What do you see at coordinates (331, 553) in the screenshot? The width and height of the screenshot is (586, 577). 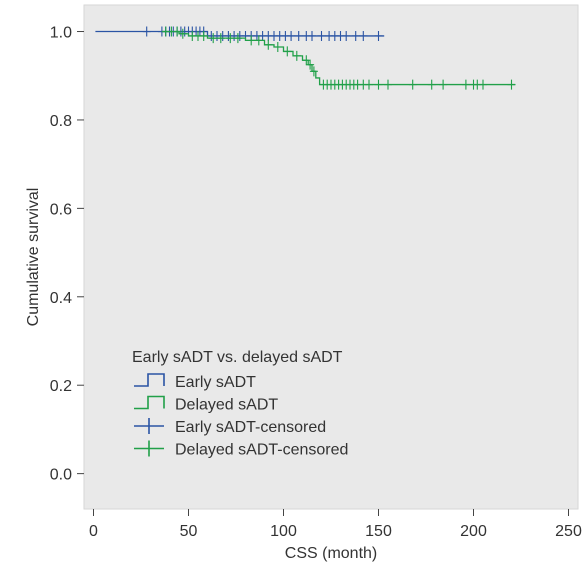 I see `x-axis-title: CSS (month)` at bounding box center [331, 553].